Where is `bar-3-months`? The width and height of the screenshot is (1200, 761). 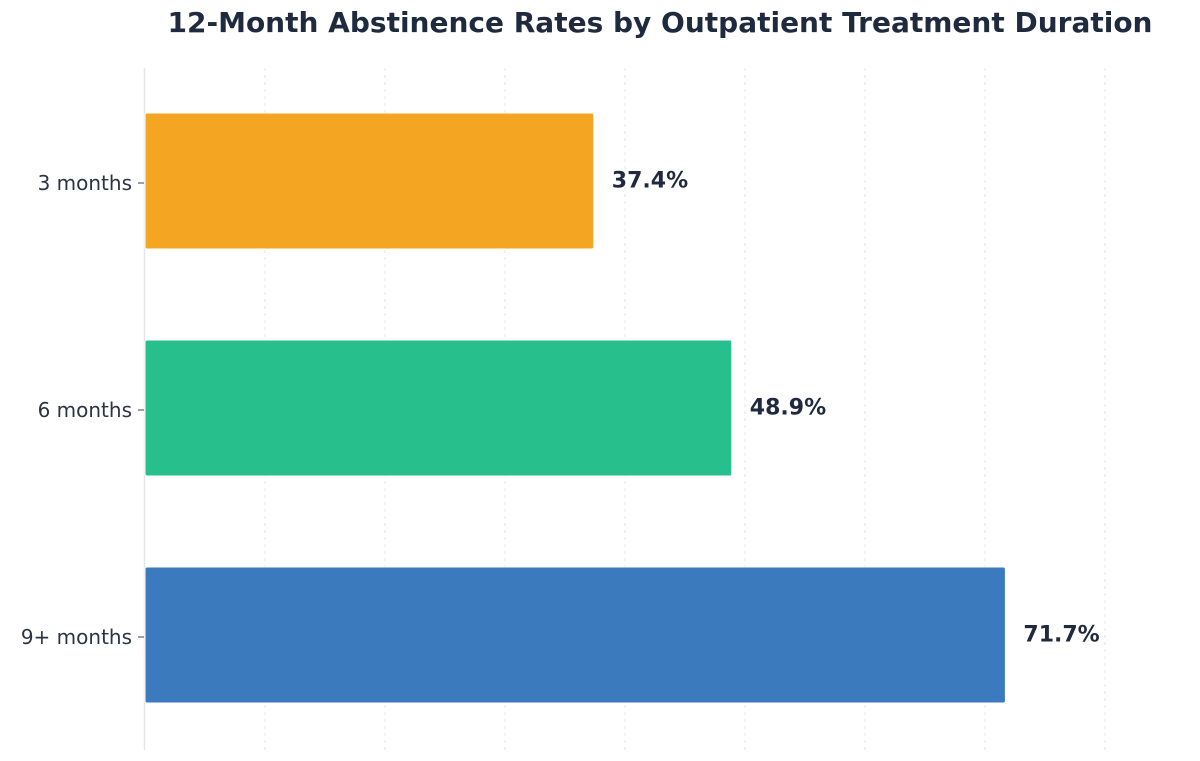 bar-3-months is located at coordinates (369, 181).